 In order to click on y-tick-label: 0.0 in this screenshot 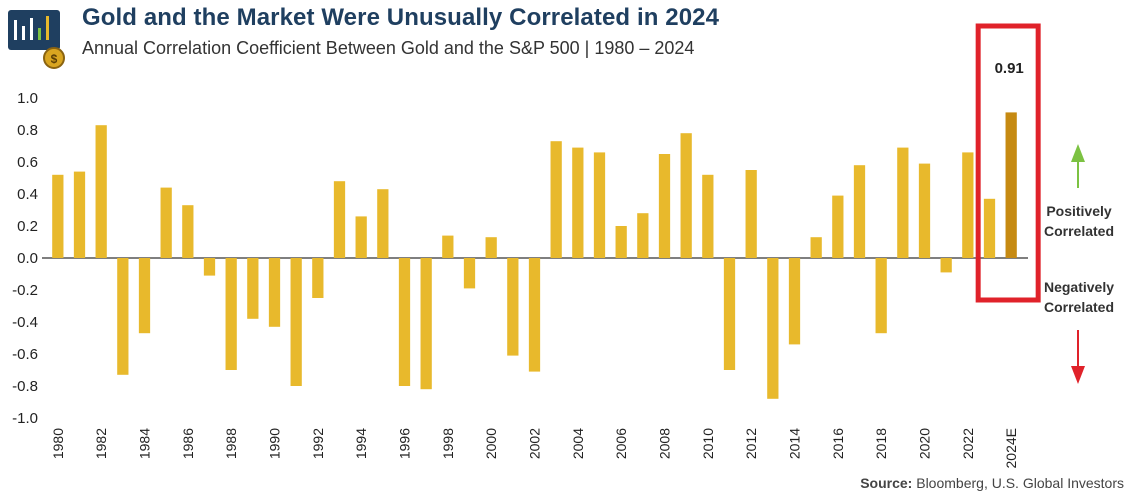, I will do `click(27, 258)`.